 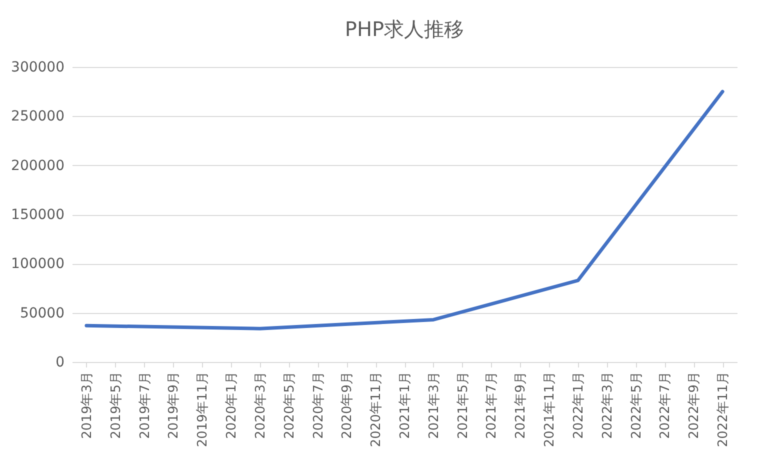 I want to click on x-tick-label: 2019年3月, so click(x=87, y=405).